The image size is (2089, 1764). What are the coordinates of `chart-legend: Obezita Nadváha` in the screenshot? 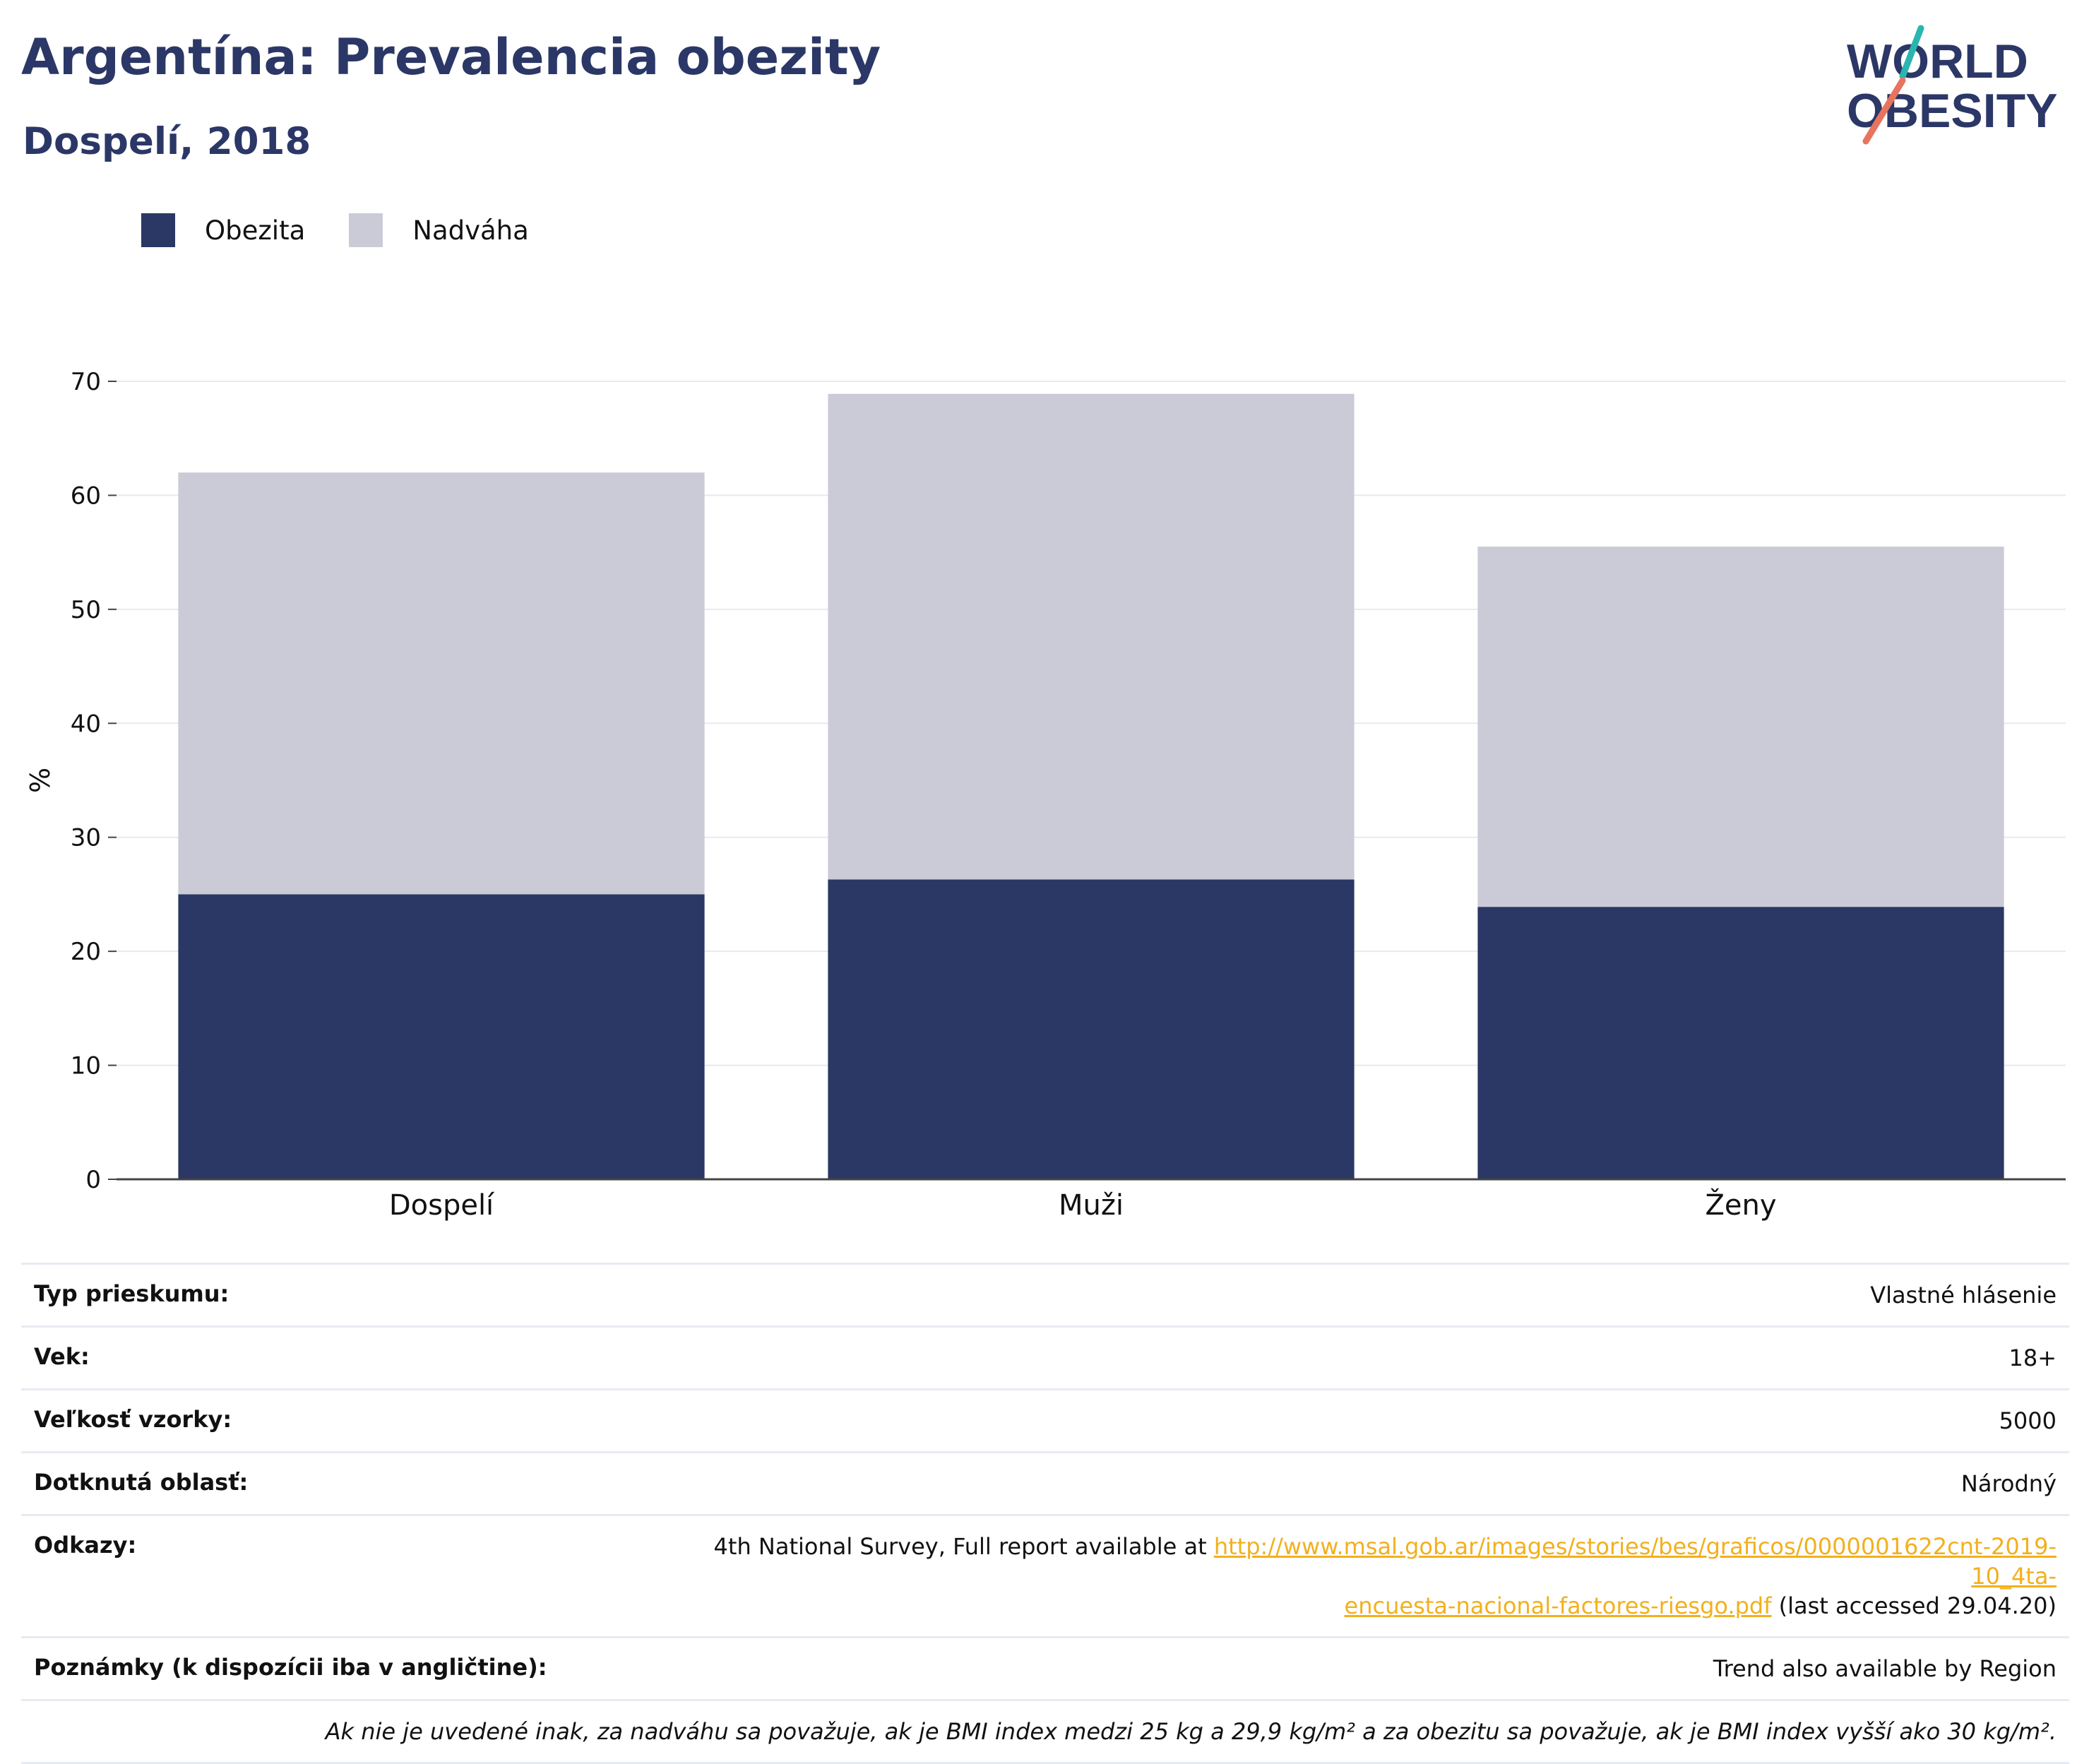 It's located at (357, 230).